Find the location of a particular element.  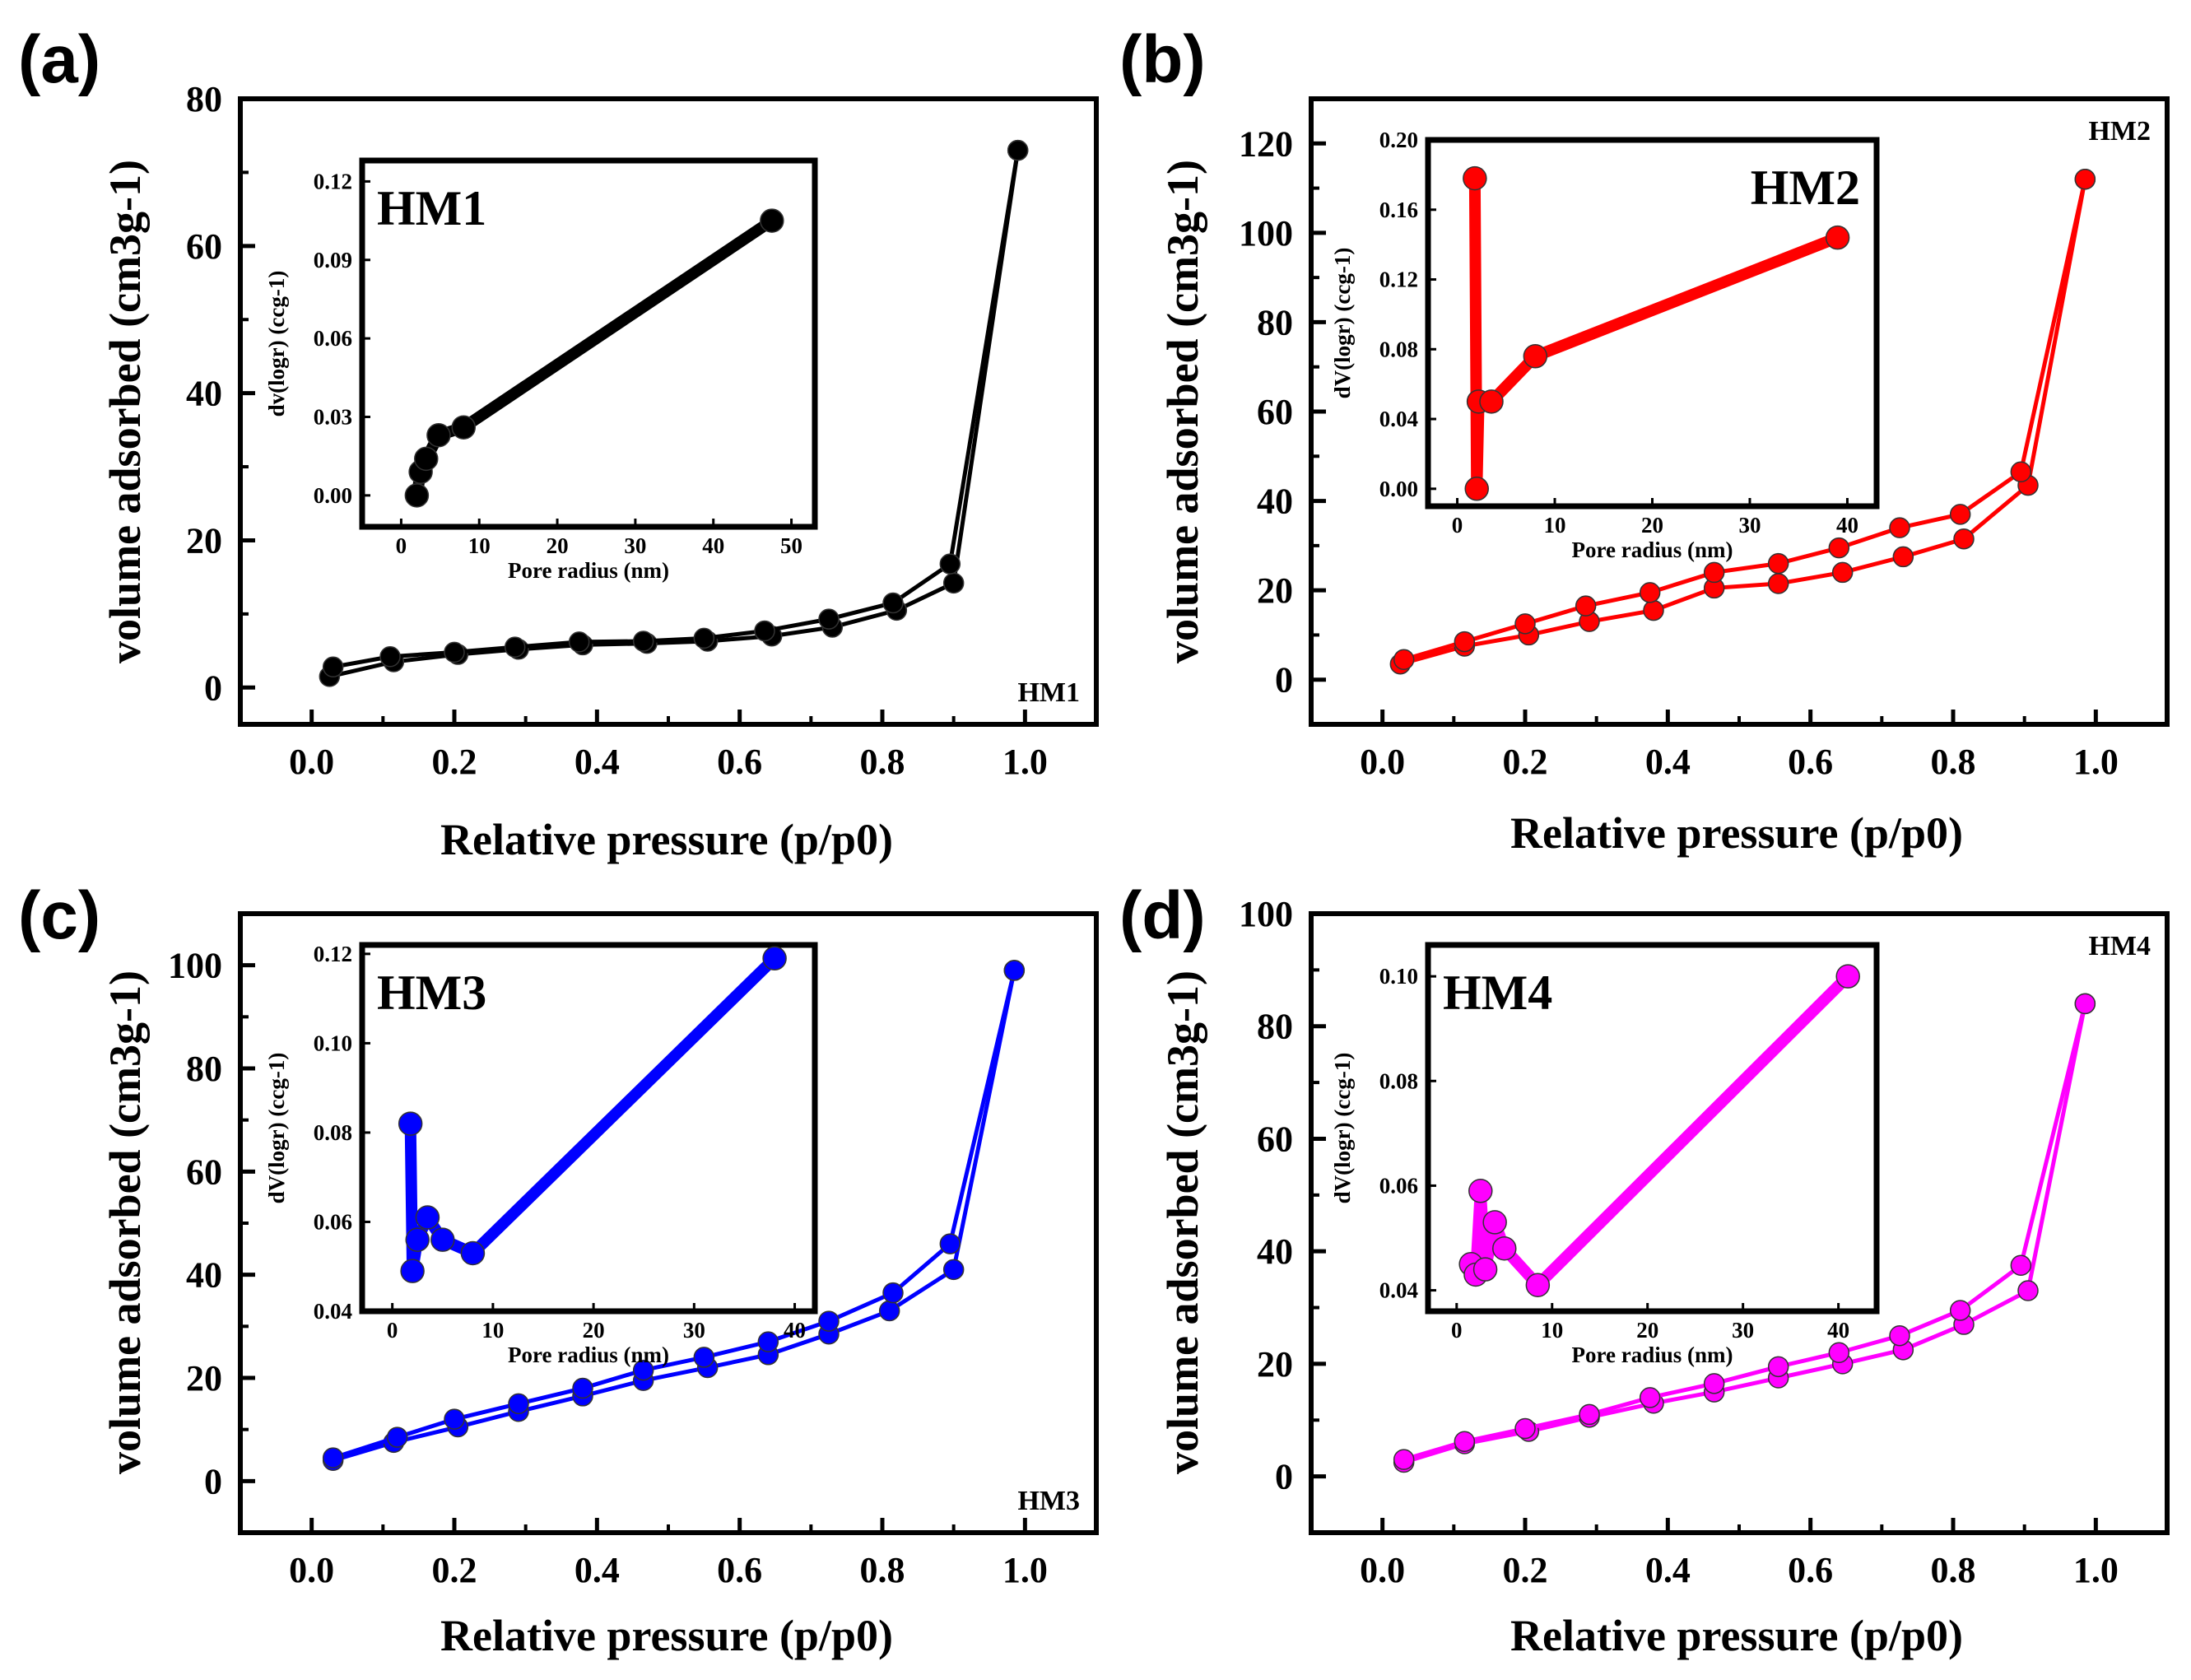

inset-y-tick-label: 0.16 is located at coordinates (1398, 210).